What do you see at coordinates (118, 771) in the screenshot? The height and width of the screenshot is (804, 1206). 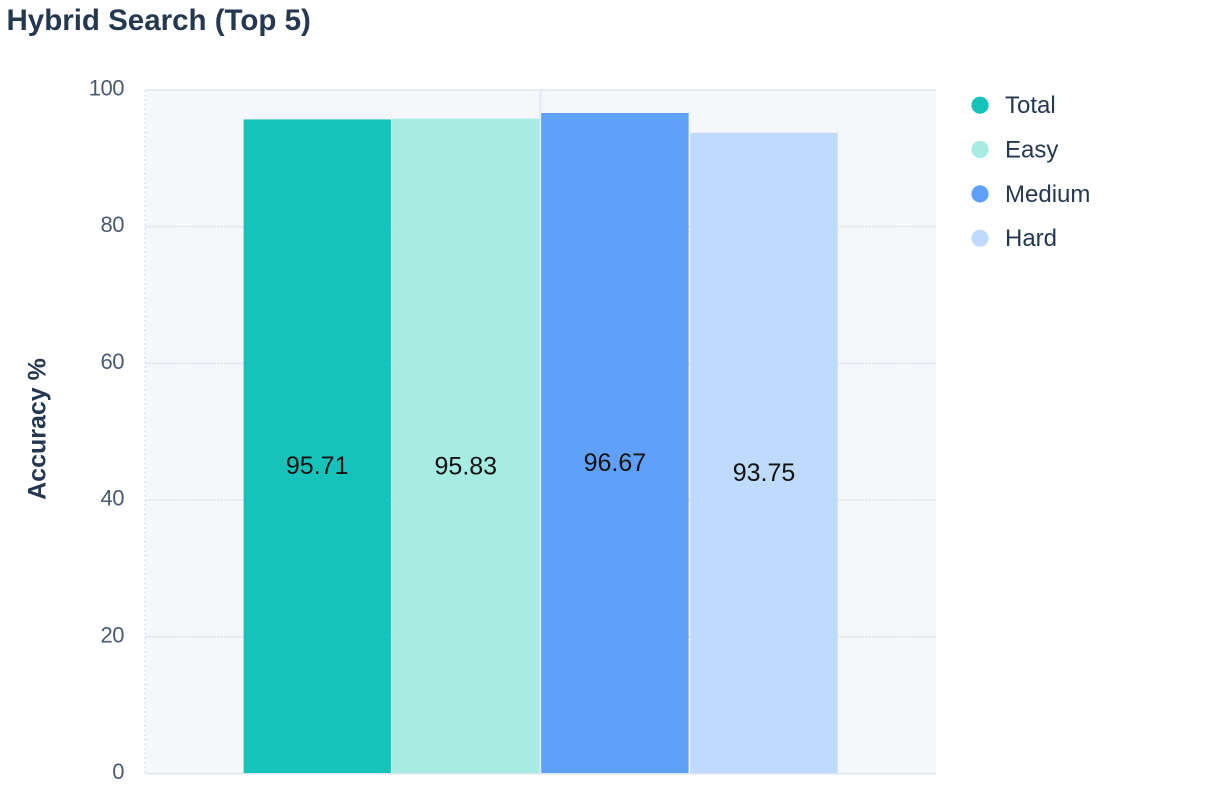 I see `svg-text: 0` at bounding box center [118, 771].